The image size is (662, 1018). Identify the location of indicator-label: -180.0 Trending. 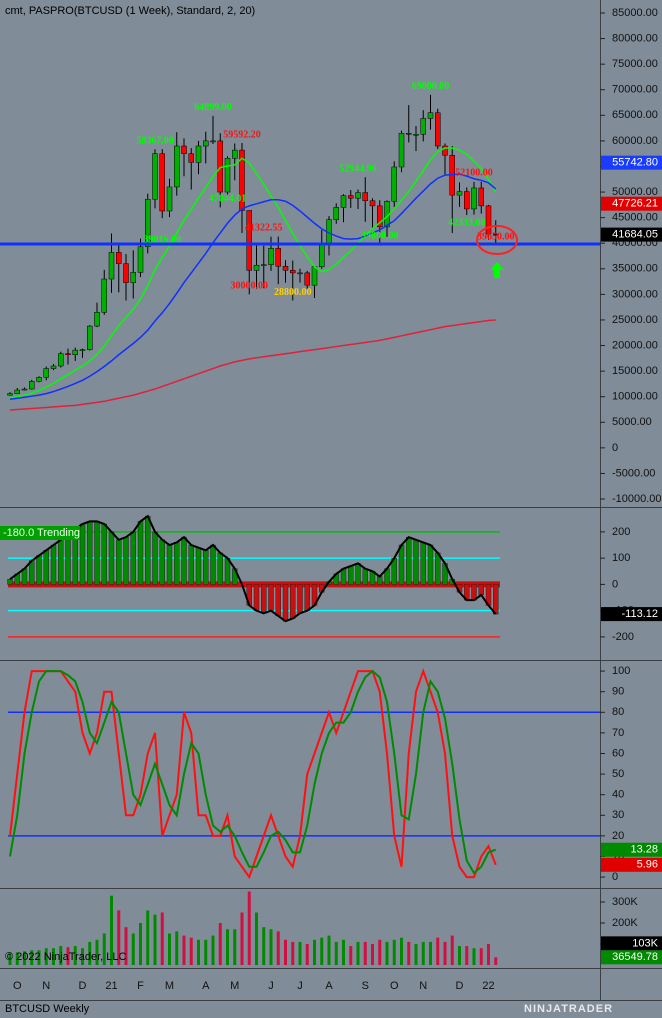
(41, 533).